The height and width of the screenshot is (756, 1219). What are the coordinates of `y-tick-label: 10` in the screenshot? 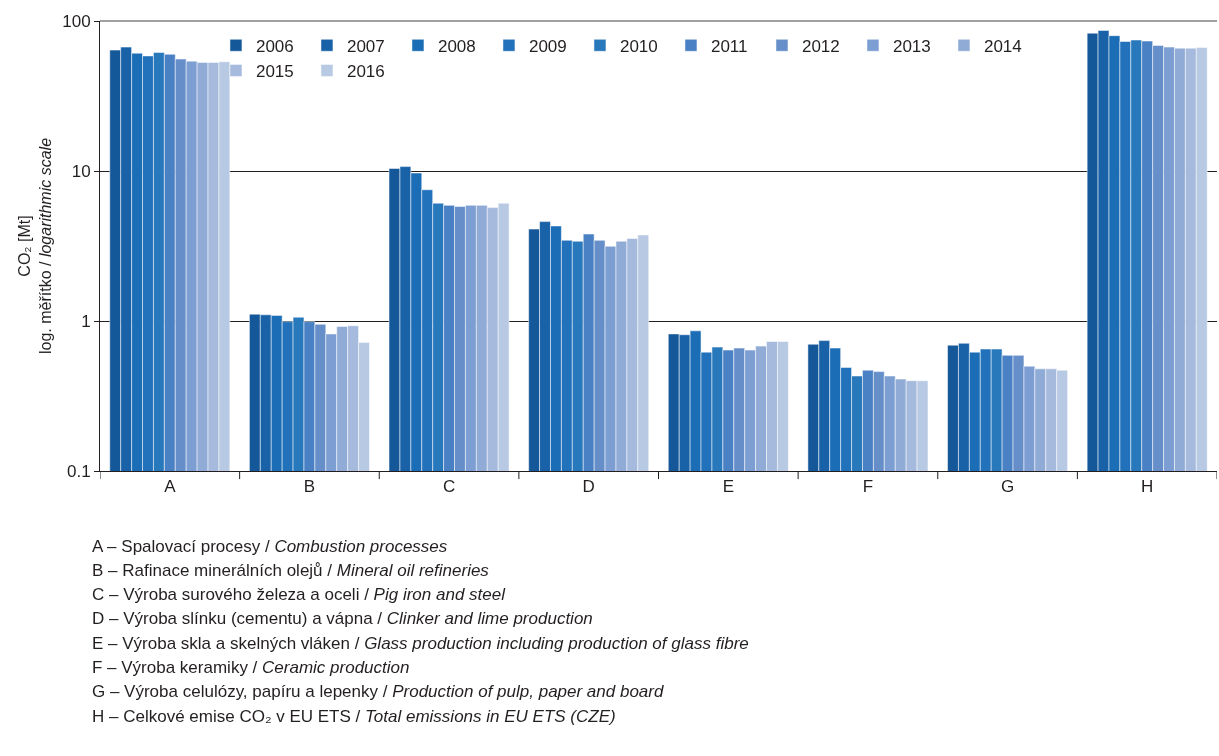 It's located at (81, 171).